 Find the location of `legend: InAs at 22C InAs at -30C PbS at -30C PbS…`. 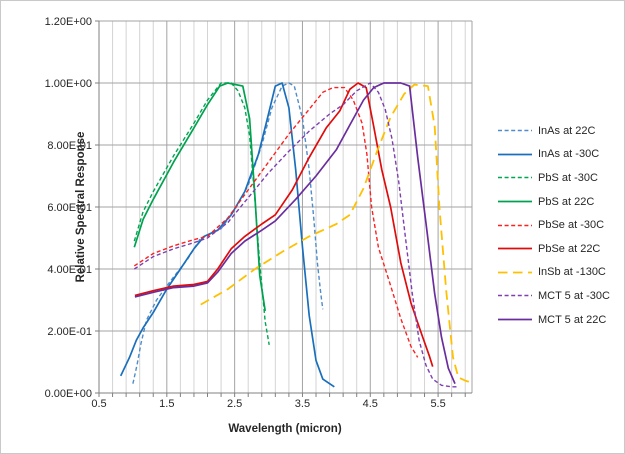

legend: InAs at 22C InAs at -30C PbS at -30C PbS… is located at coordinates (560, 225).